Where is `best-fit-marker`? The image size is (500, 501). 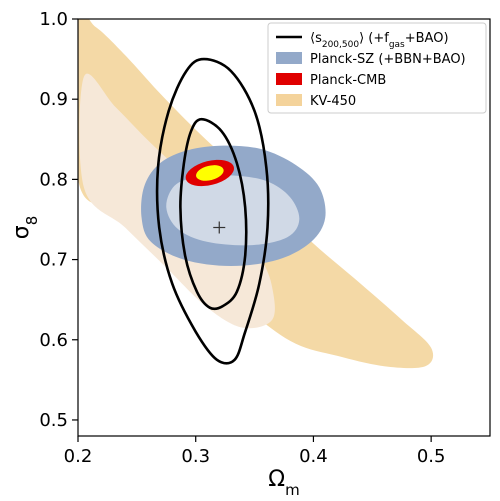
best-fit-marker is located at coordinates (219, 227).